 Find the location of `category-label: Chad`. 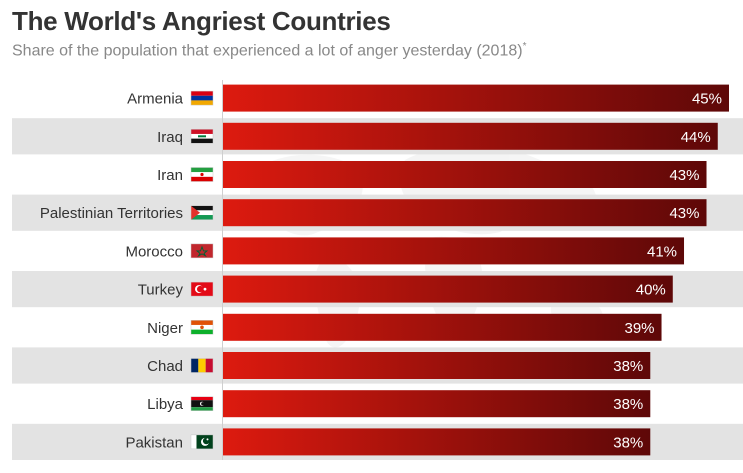

category-label: Chad is located at coordinates (165, 366).